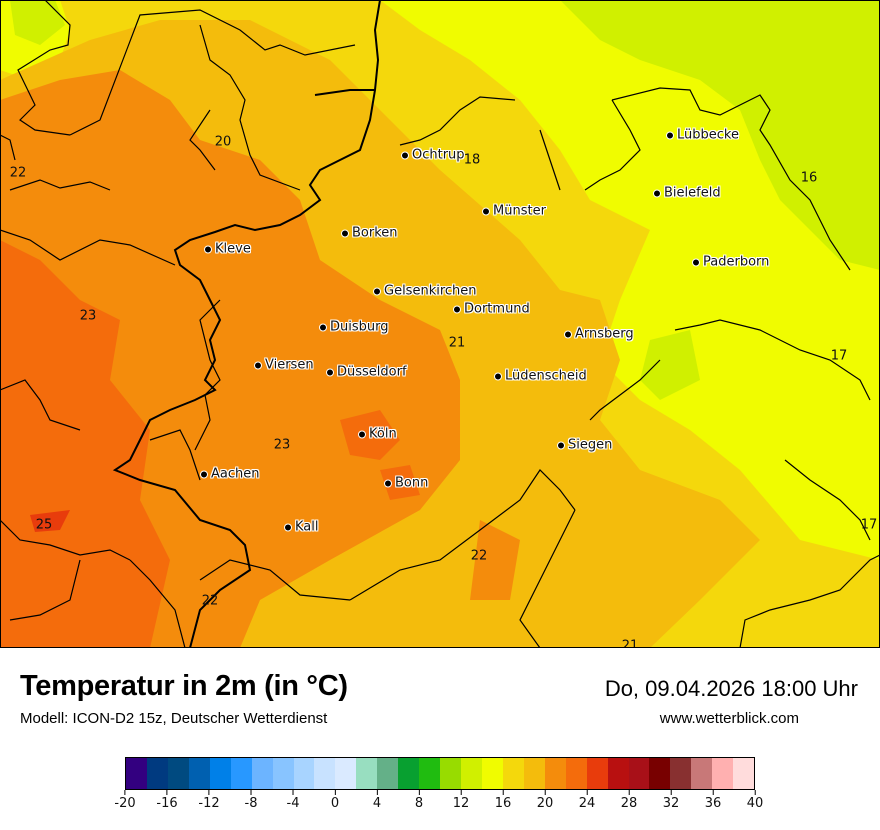  I want to click on legend-tick: 8, so click(419, 800).